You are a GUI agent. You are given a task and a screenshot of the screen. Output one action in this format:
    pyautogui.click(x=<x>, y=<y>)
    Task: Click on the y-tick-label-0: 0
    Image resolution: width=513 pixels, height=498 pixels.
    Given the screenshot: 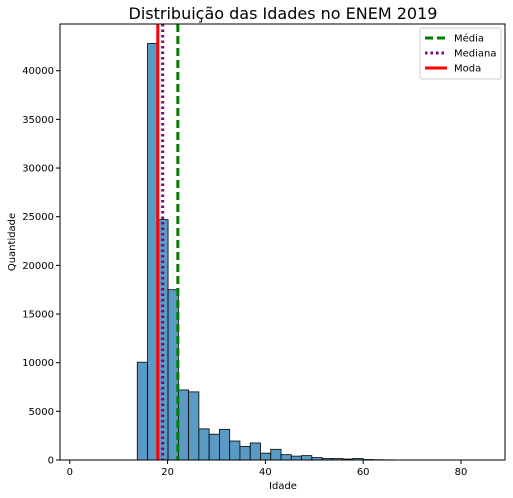 What is the action you would take?
    pyautogui.click(x=51, y=461)
    